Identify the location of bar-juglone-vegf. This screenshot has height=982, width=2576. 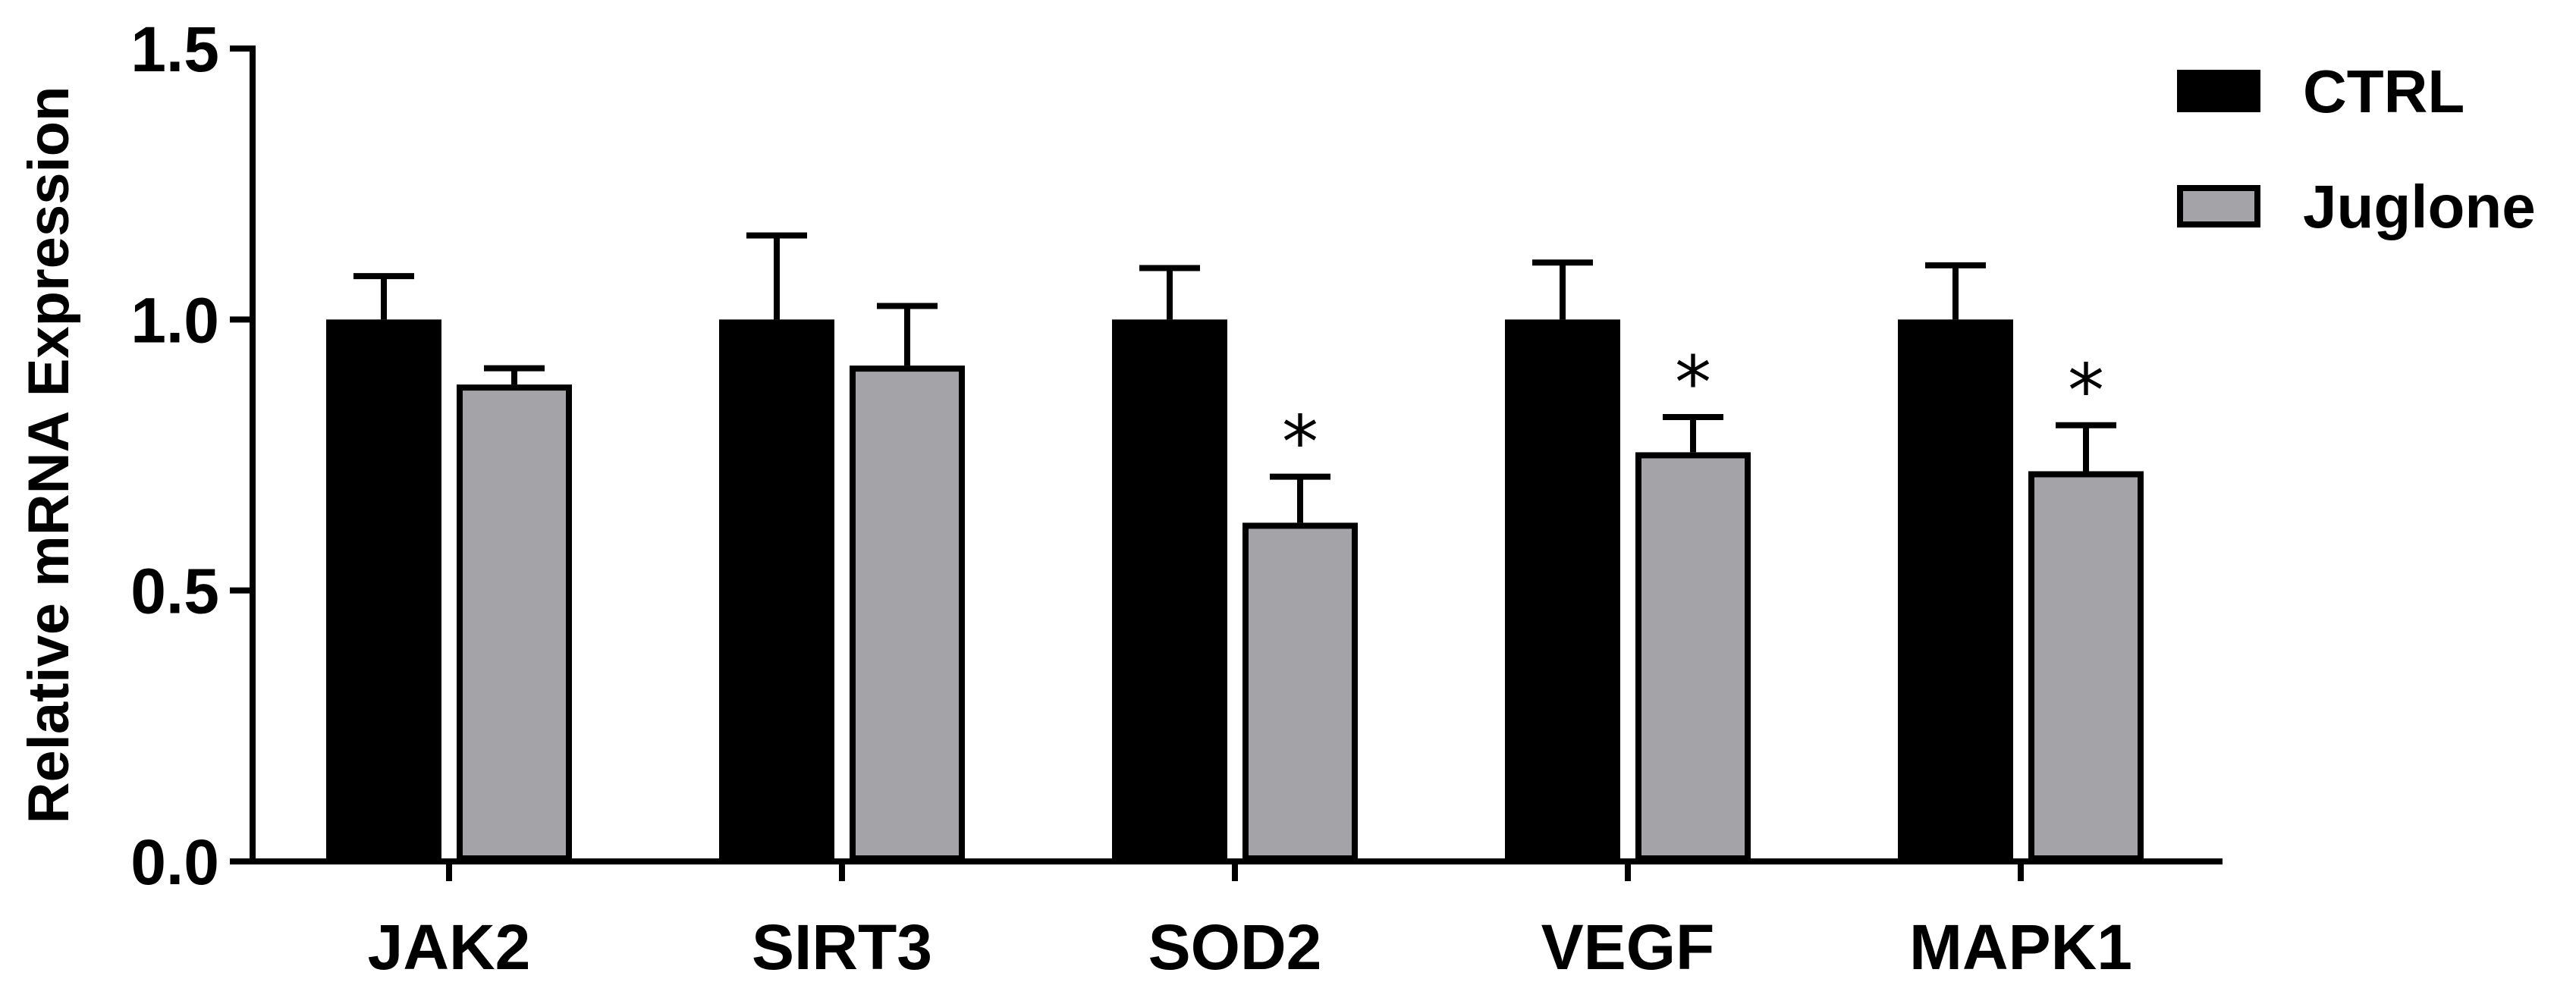
(1693, 656).